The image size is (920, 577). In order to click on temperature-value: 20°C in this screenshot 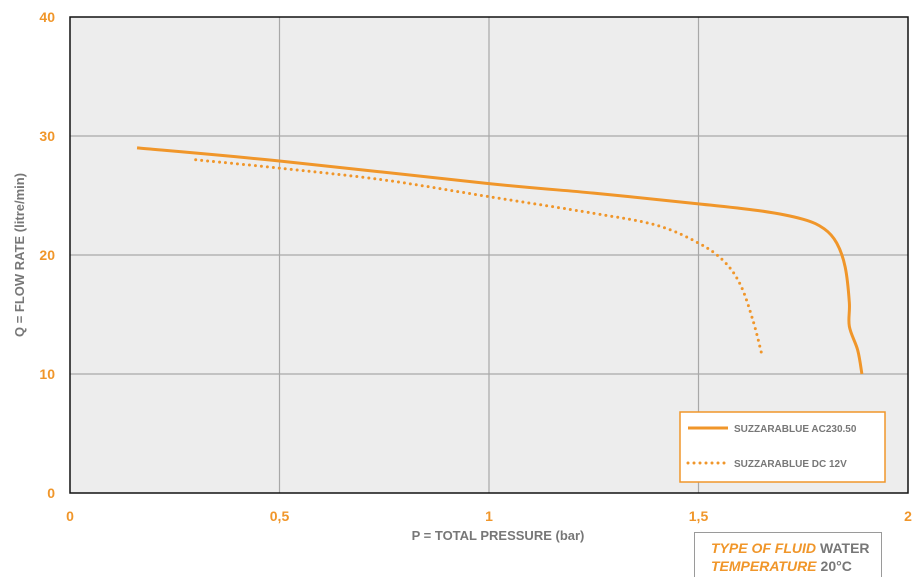, I will do `click(836, 566)`.